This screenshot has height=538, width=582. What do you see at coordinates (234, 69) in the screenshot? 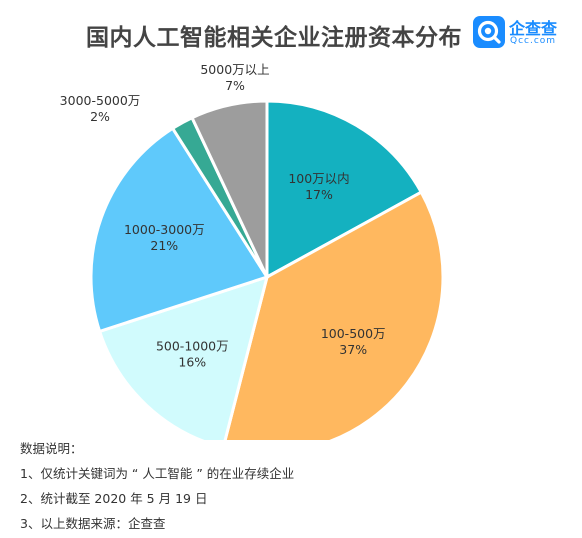
I see `slice-label-6: 5000万以上` at bounding box center [234, 69].